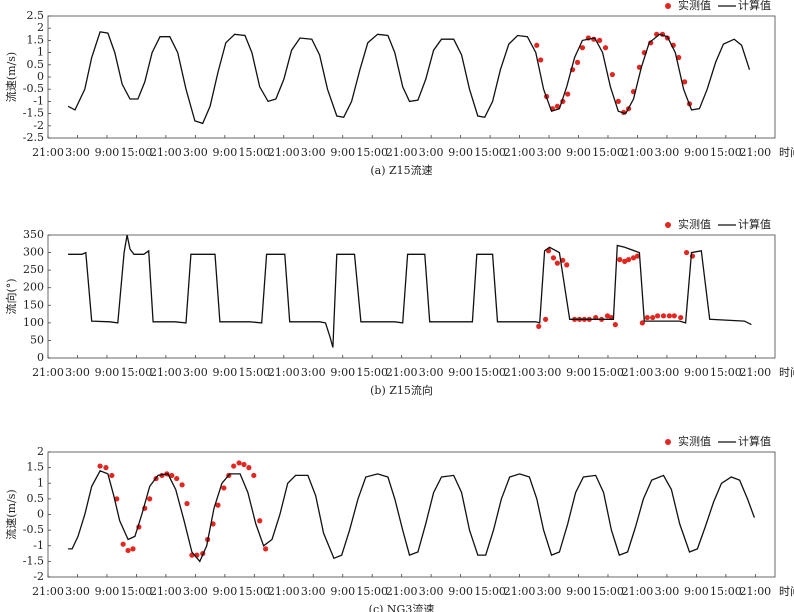  Describe the element at coordinates (40, 514) in the screenshot. I see `y-tick-label: 0` at that location.